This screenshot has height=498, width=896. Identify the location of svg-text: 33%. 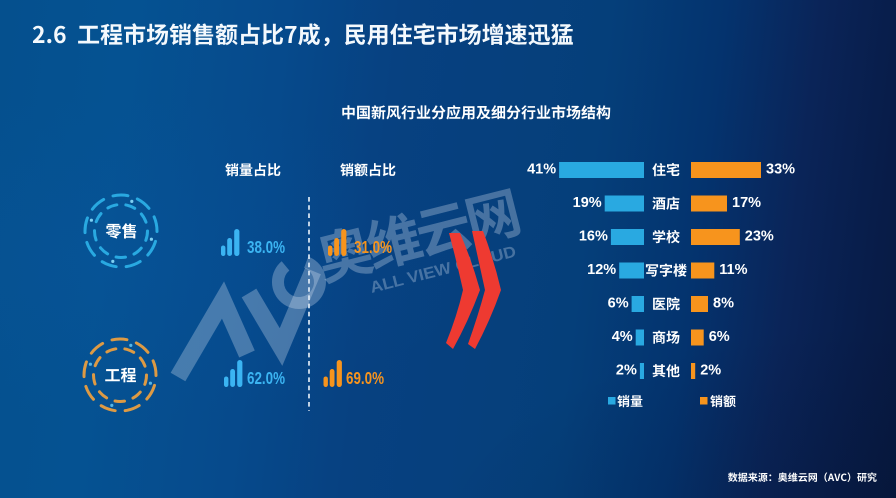
(780, 170).